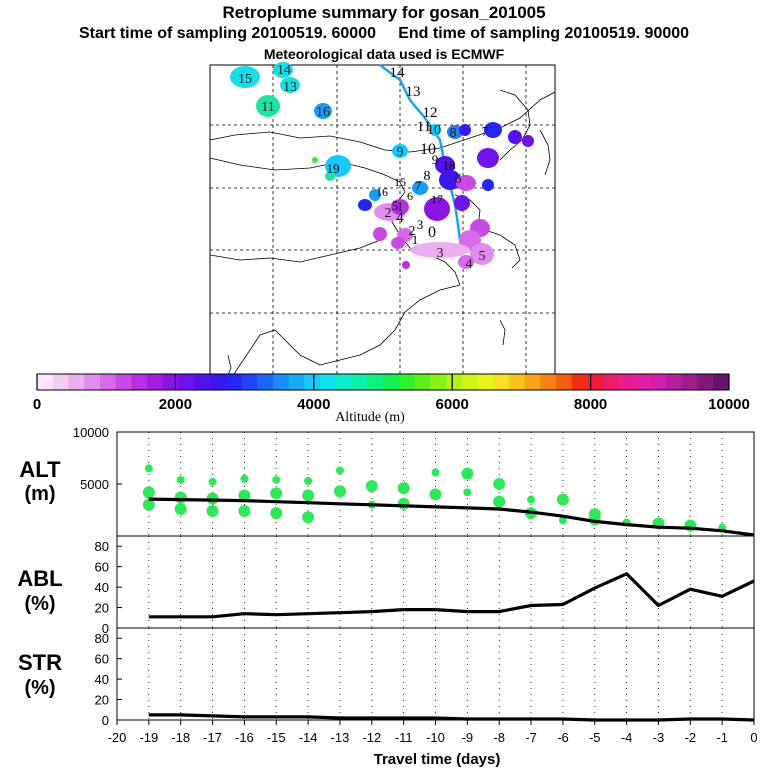 The height and width of the screenshot is (768, 768). I want to click on cluster-number-label: 2, so click(388, 213).